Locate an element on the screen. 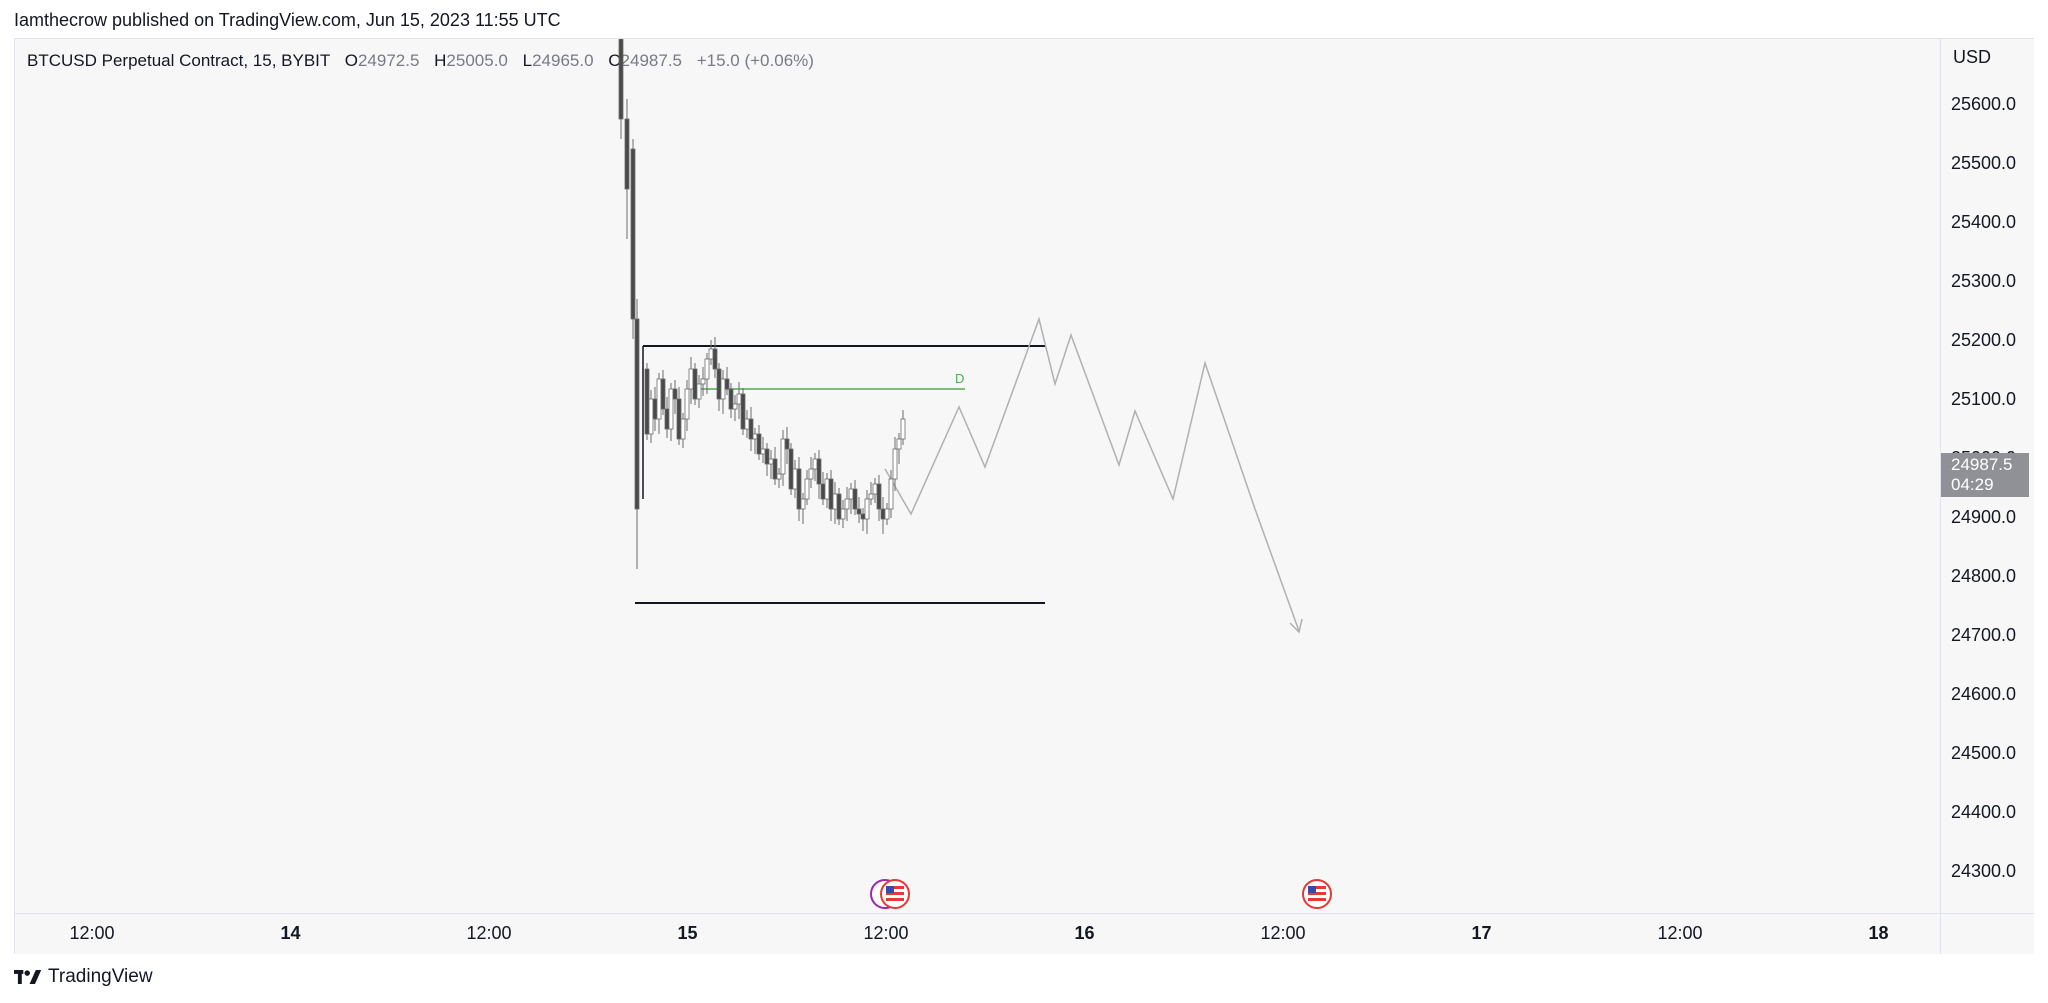 This screenshot has height=1003, width=2048. price-tick-label: 25400.0 is located at coordinates (1984, 222).